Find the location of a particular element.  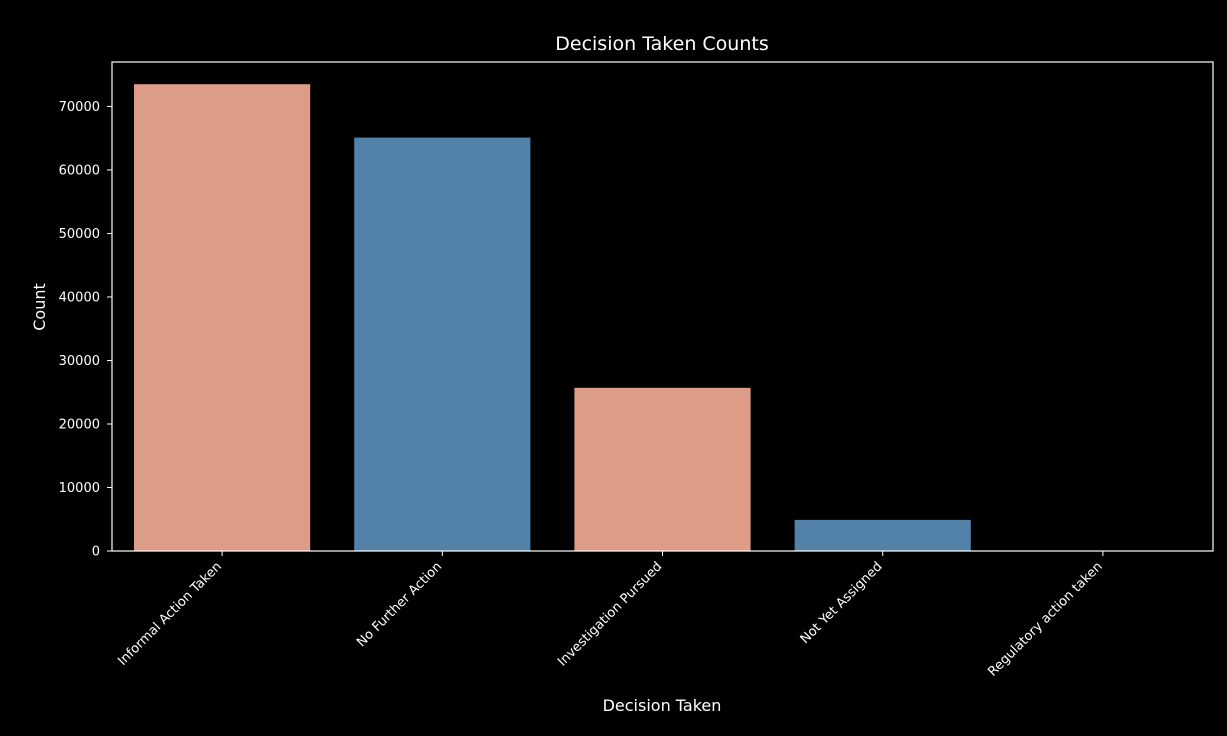

x-tick-label-1: No Further Action is located at coordinates (399, 604).